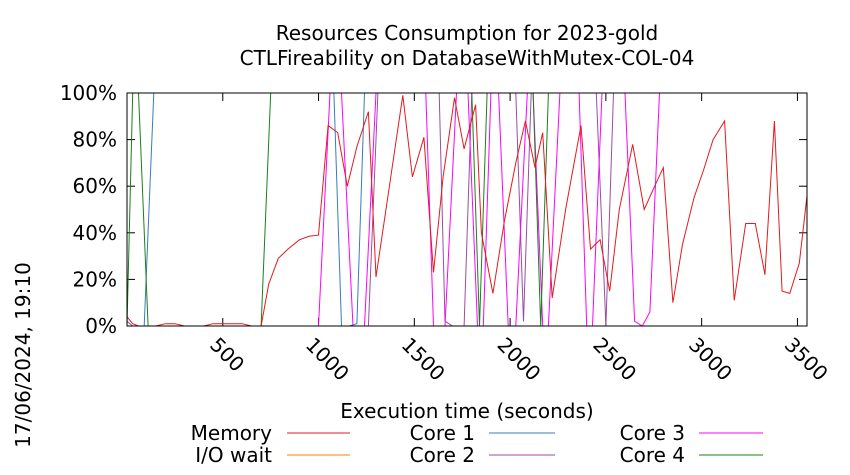 The height and width of the screenshot is (475, 850). What do you see at coordinates (101, 326) in the screenshot?
I see `y-tick-label: 0%` at bounding box center [101, 326].